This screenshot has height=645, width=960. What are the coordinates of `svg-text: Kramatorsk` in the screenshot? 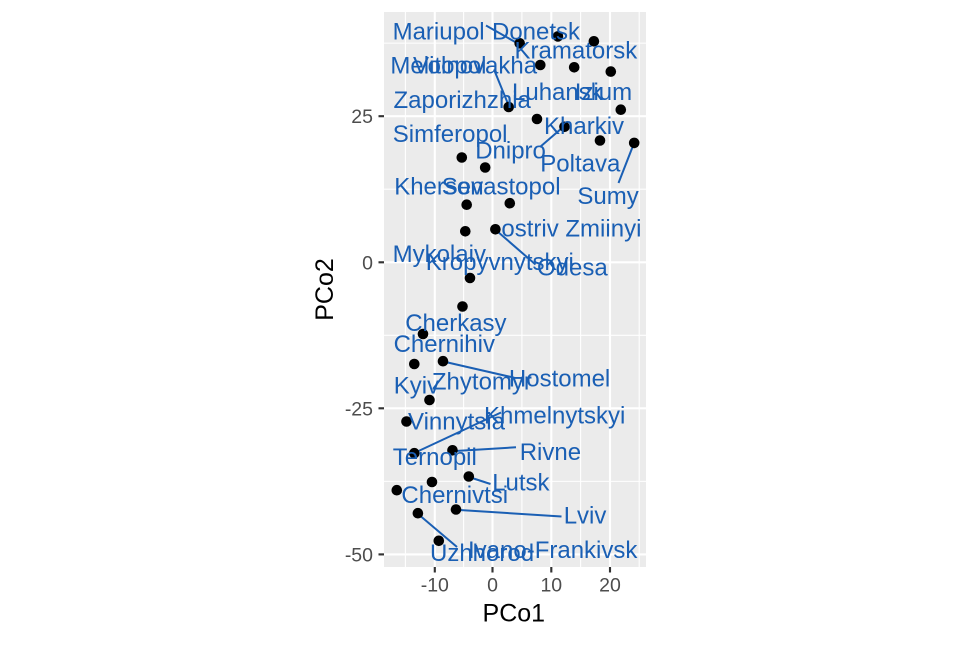 It's located at (577, 51).